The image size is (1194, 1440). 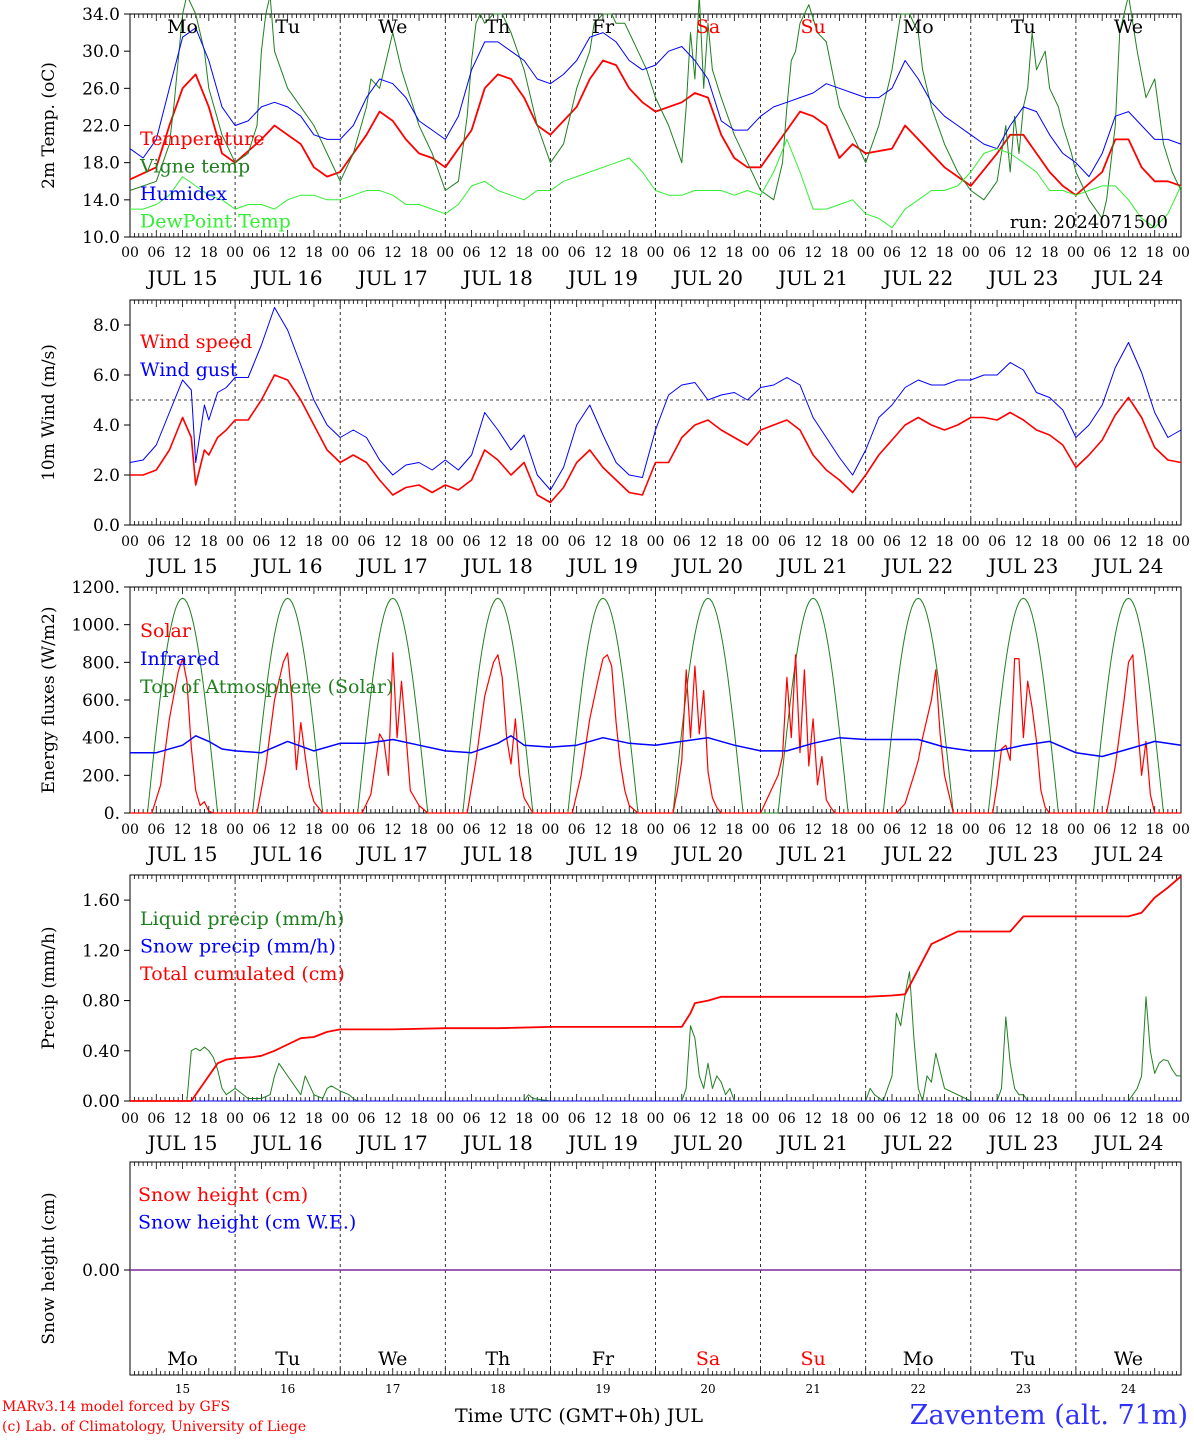 What do you see at coordinates (101, 89) in the screenshot?
I see `y-tick-label: 26.0` at bounding box center [101, 89].